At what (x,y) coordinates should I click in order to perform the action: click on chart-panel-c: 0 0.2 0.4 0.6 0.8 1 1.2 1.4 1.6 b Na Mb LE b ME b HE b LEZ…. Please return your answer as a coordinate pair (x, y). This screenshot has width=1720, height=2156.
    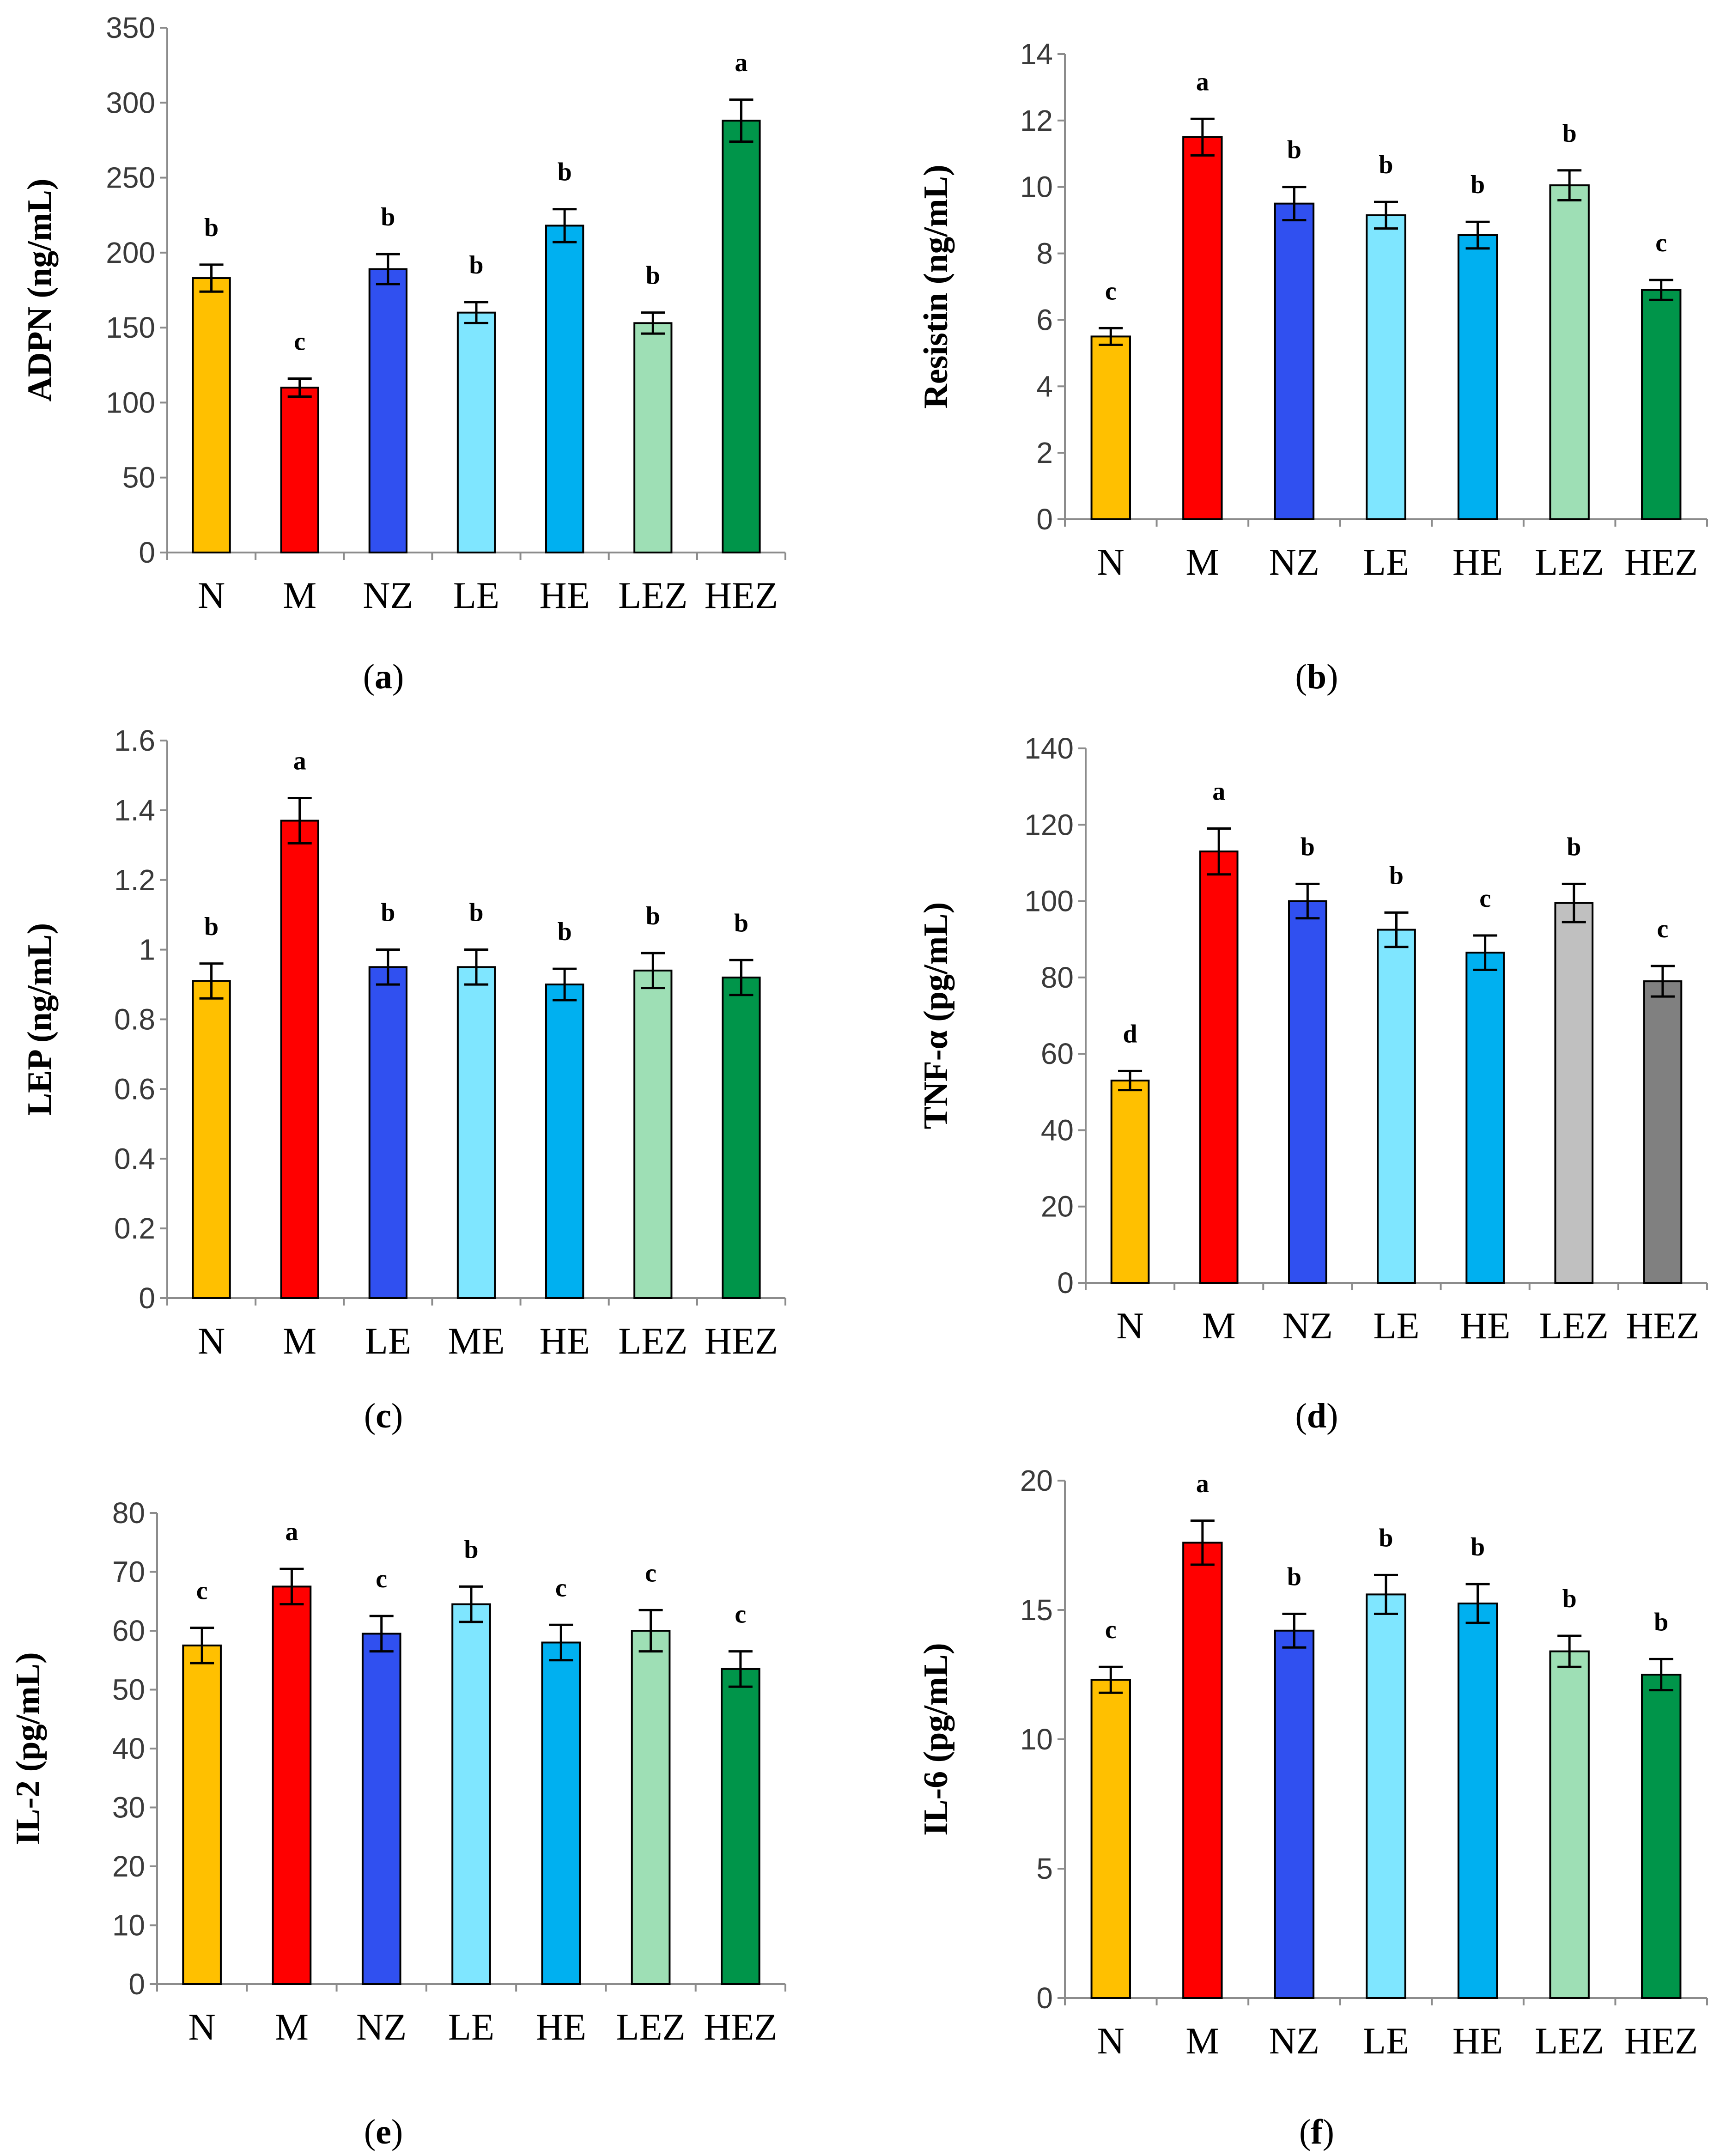
    Looking at the image, I should click on (403, 1079).